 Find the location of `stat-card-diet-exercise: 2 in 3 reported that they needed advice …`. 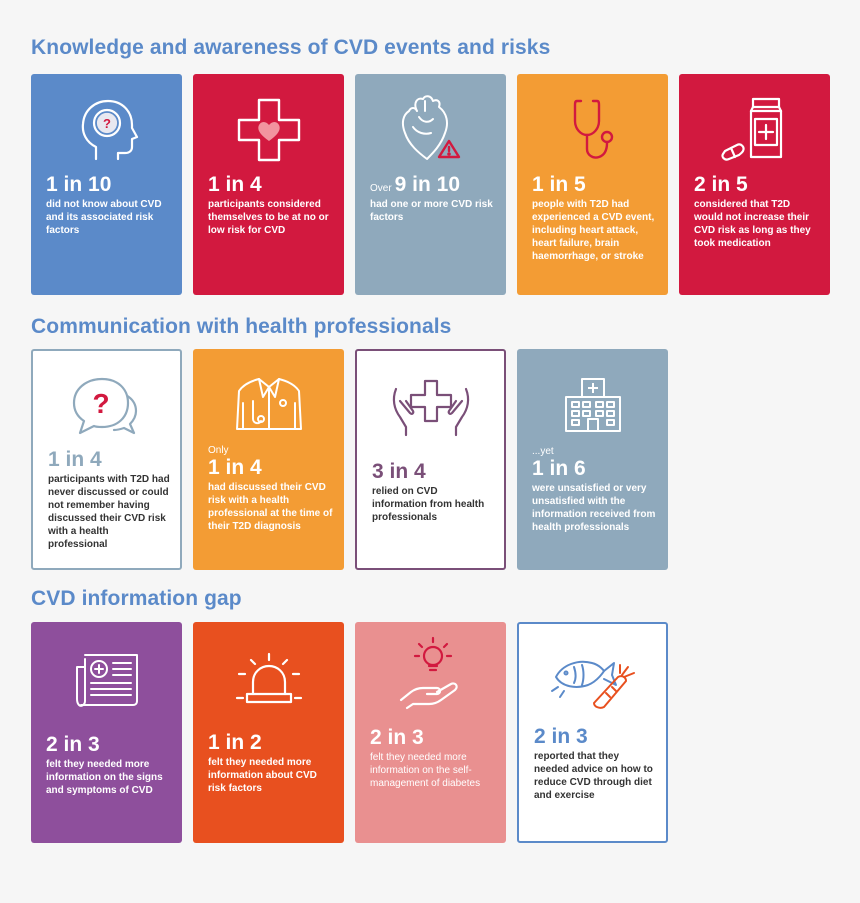

stat-card-diet-exercise: 2 in 3 reported that they needed advice … is located at coordinates (592, 732).